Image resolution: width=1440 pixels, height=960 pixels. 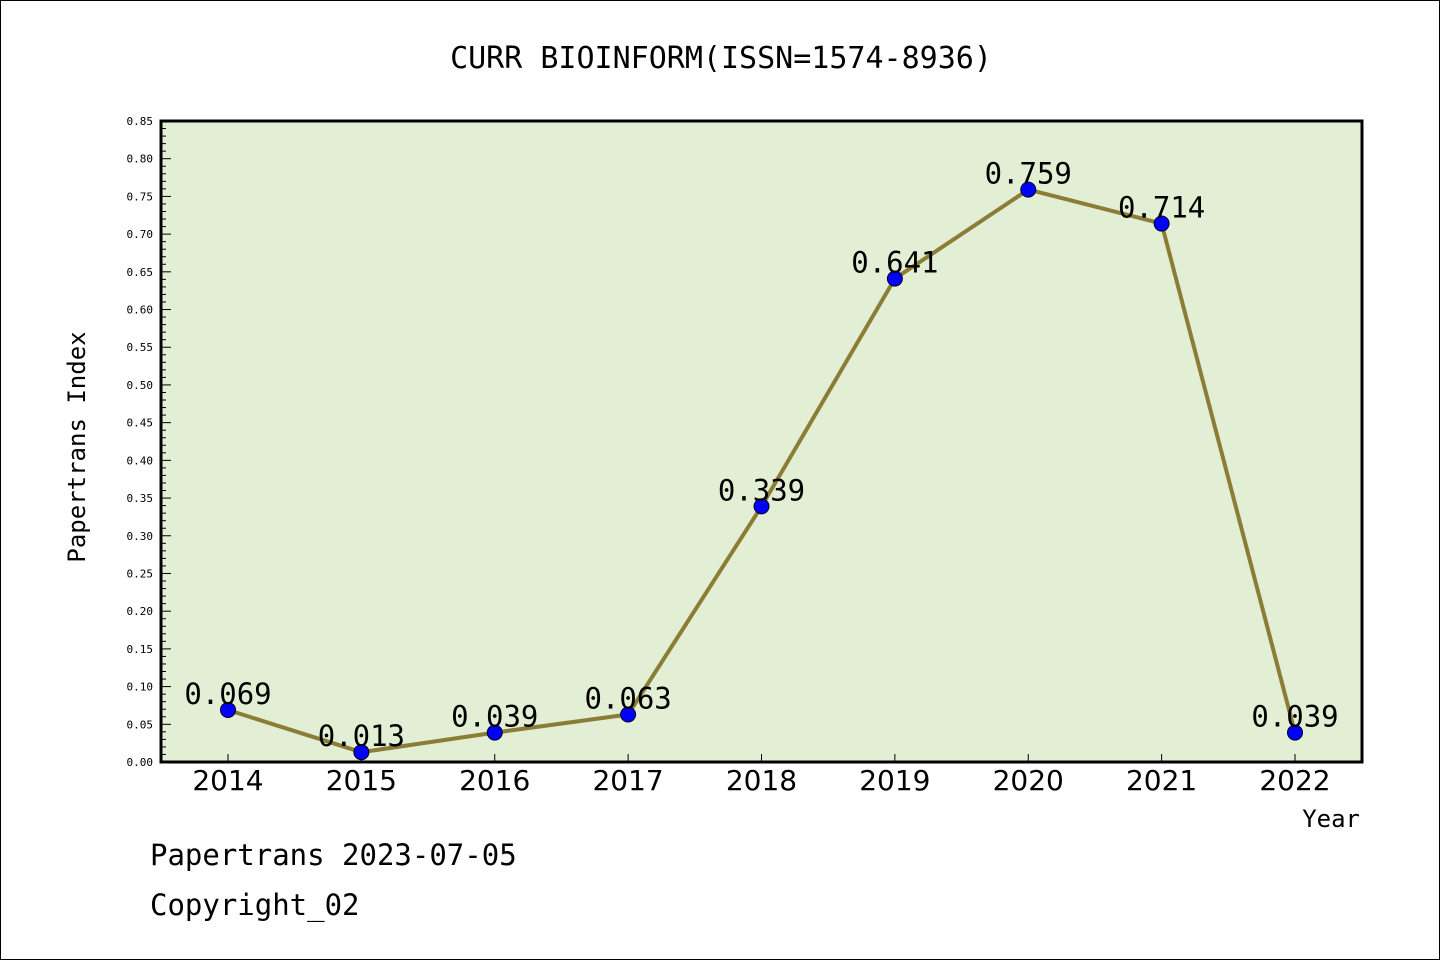 I want to click on data-label: 0.714, so click(x=1161, y=208).